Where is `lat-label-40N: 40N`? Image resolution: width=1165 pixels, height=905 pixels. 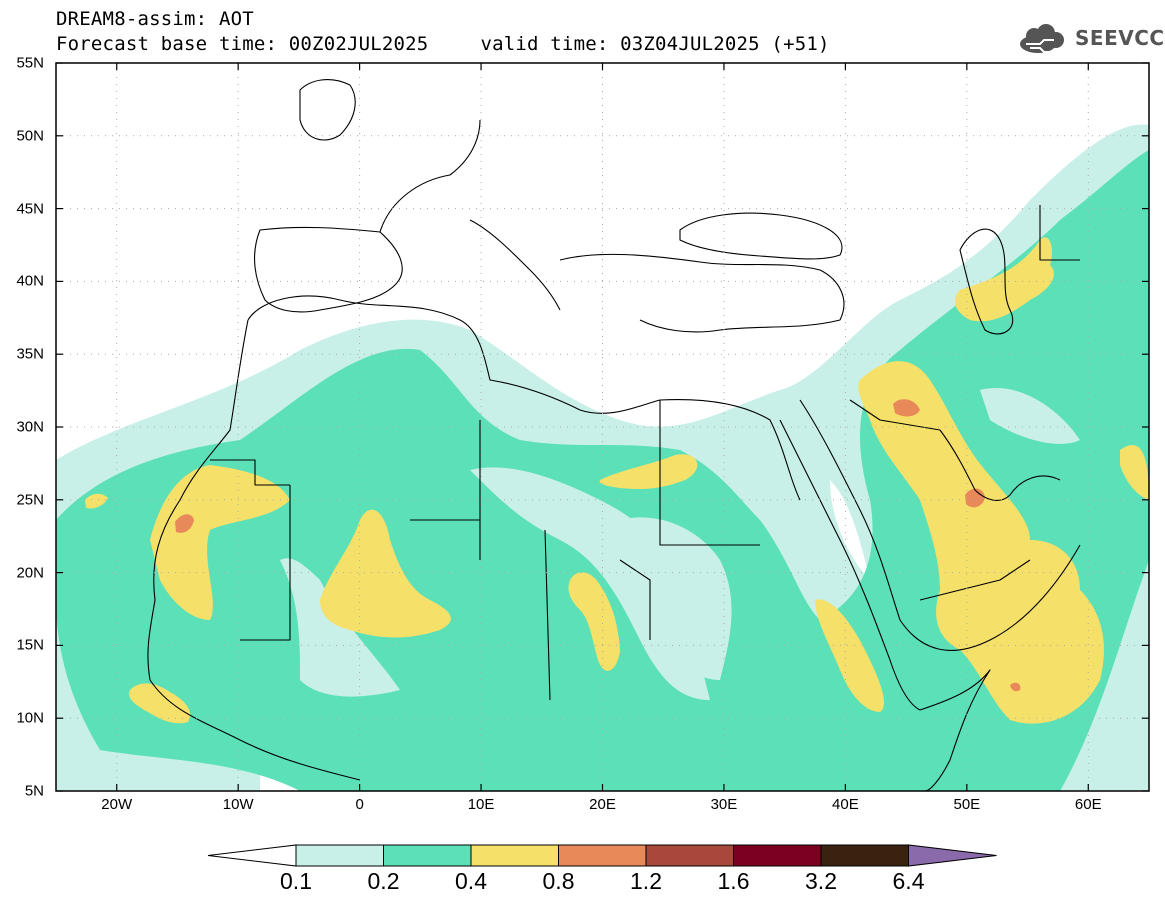
lat-label-40N: 40N is located at coordinates (30, 281).